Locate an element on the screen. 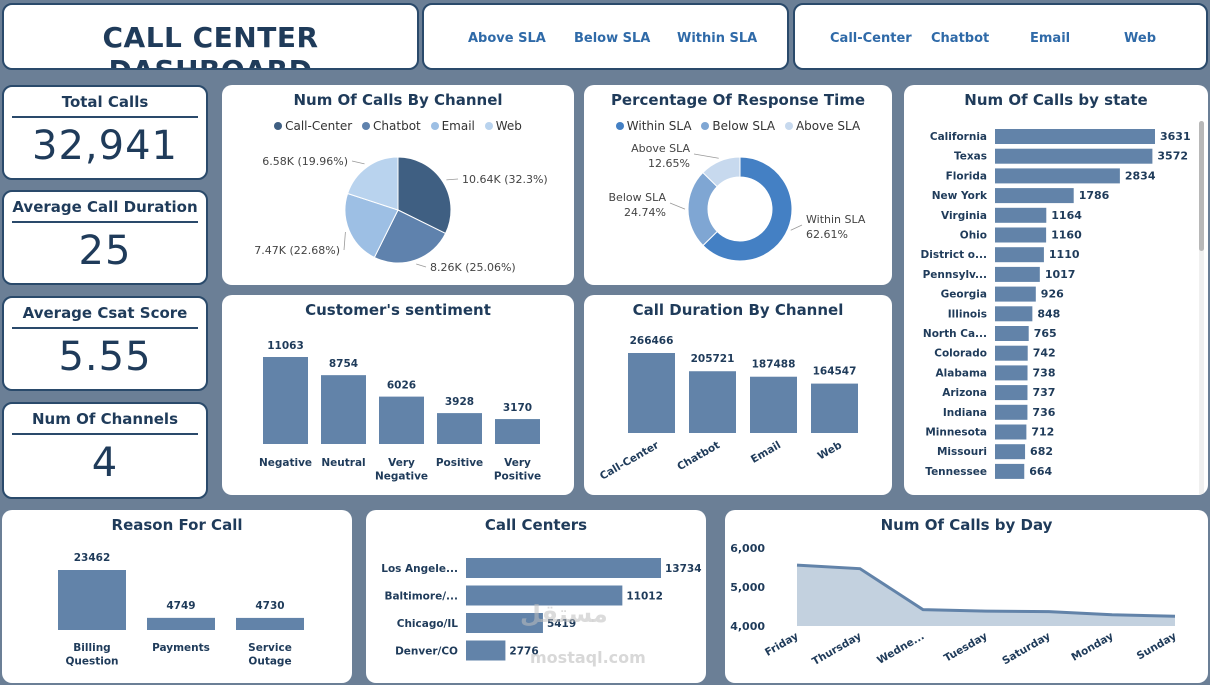  legend-item: Chatbot is located at coordinates (391, 126).